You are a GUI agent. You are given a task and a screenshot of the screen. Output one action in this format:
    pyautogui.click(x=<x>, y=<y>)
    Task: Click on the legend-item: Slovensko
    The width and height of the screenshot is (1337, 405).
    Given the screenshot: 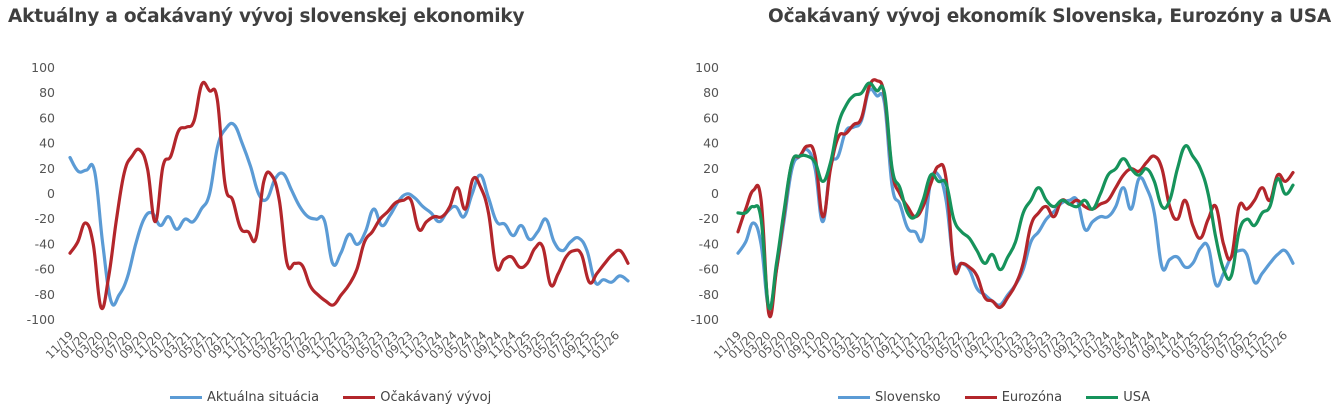 What is the action you would take?
    pyautogui.click(x=889, y=397)
    